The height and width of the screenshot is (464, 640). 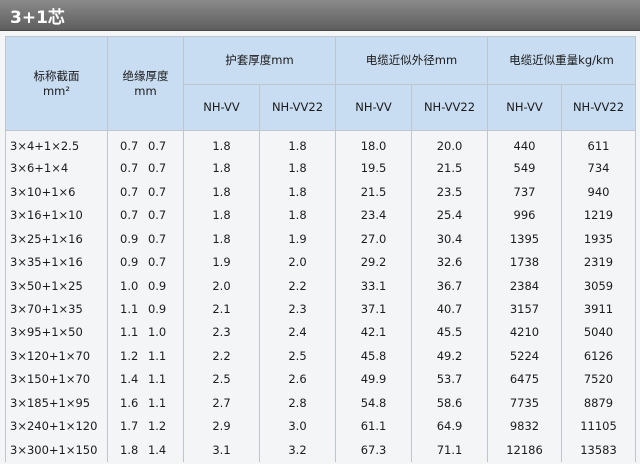 I want to click on subheader-weight-vv: NH-VV, so click(x=524, y=107).